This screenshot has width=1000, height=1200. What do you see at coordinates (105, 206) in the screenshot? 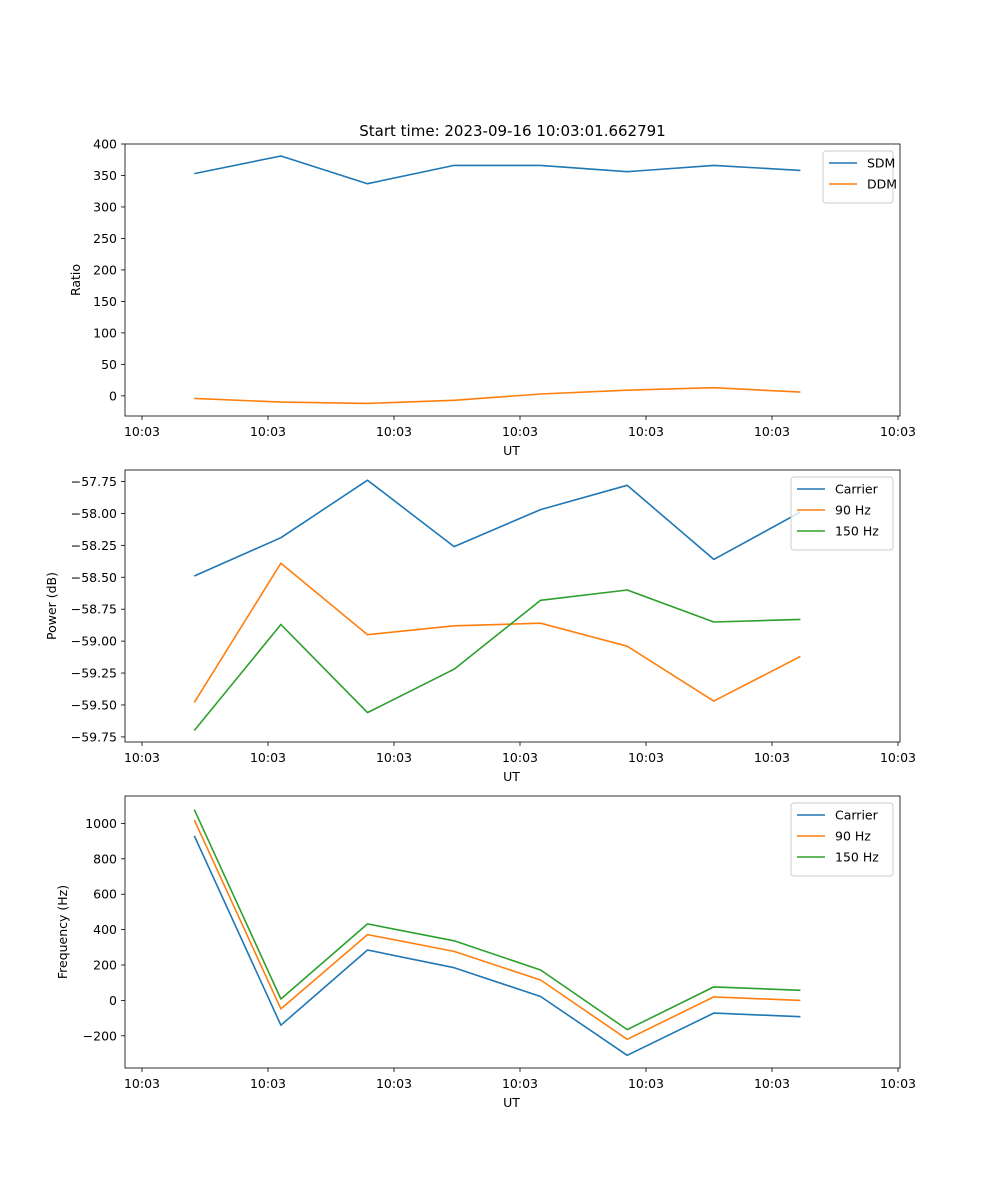
I see `y-tick-label: 300` at bounding box center [105, 206].